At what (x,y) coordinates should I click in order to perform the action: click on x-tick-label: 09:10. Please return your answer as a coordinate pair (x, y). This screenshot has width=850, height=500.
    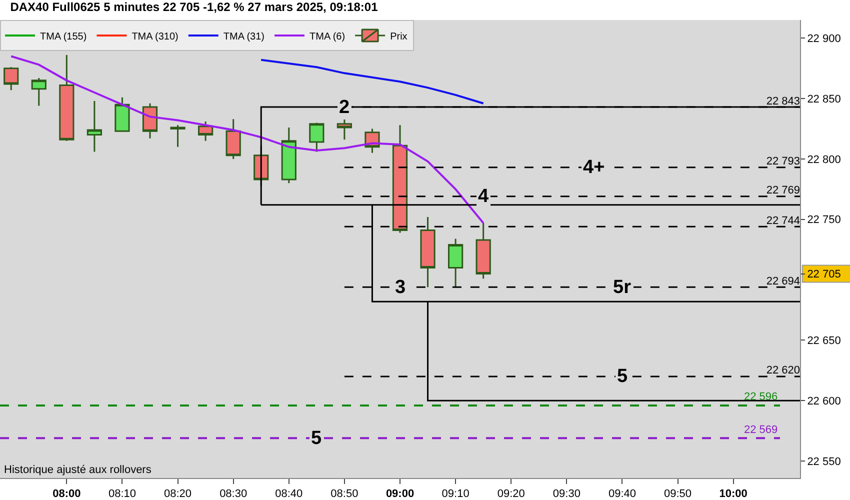
    Looking at the image, I should click on (456, 494).